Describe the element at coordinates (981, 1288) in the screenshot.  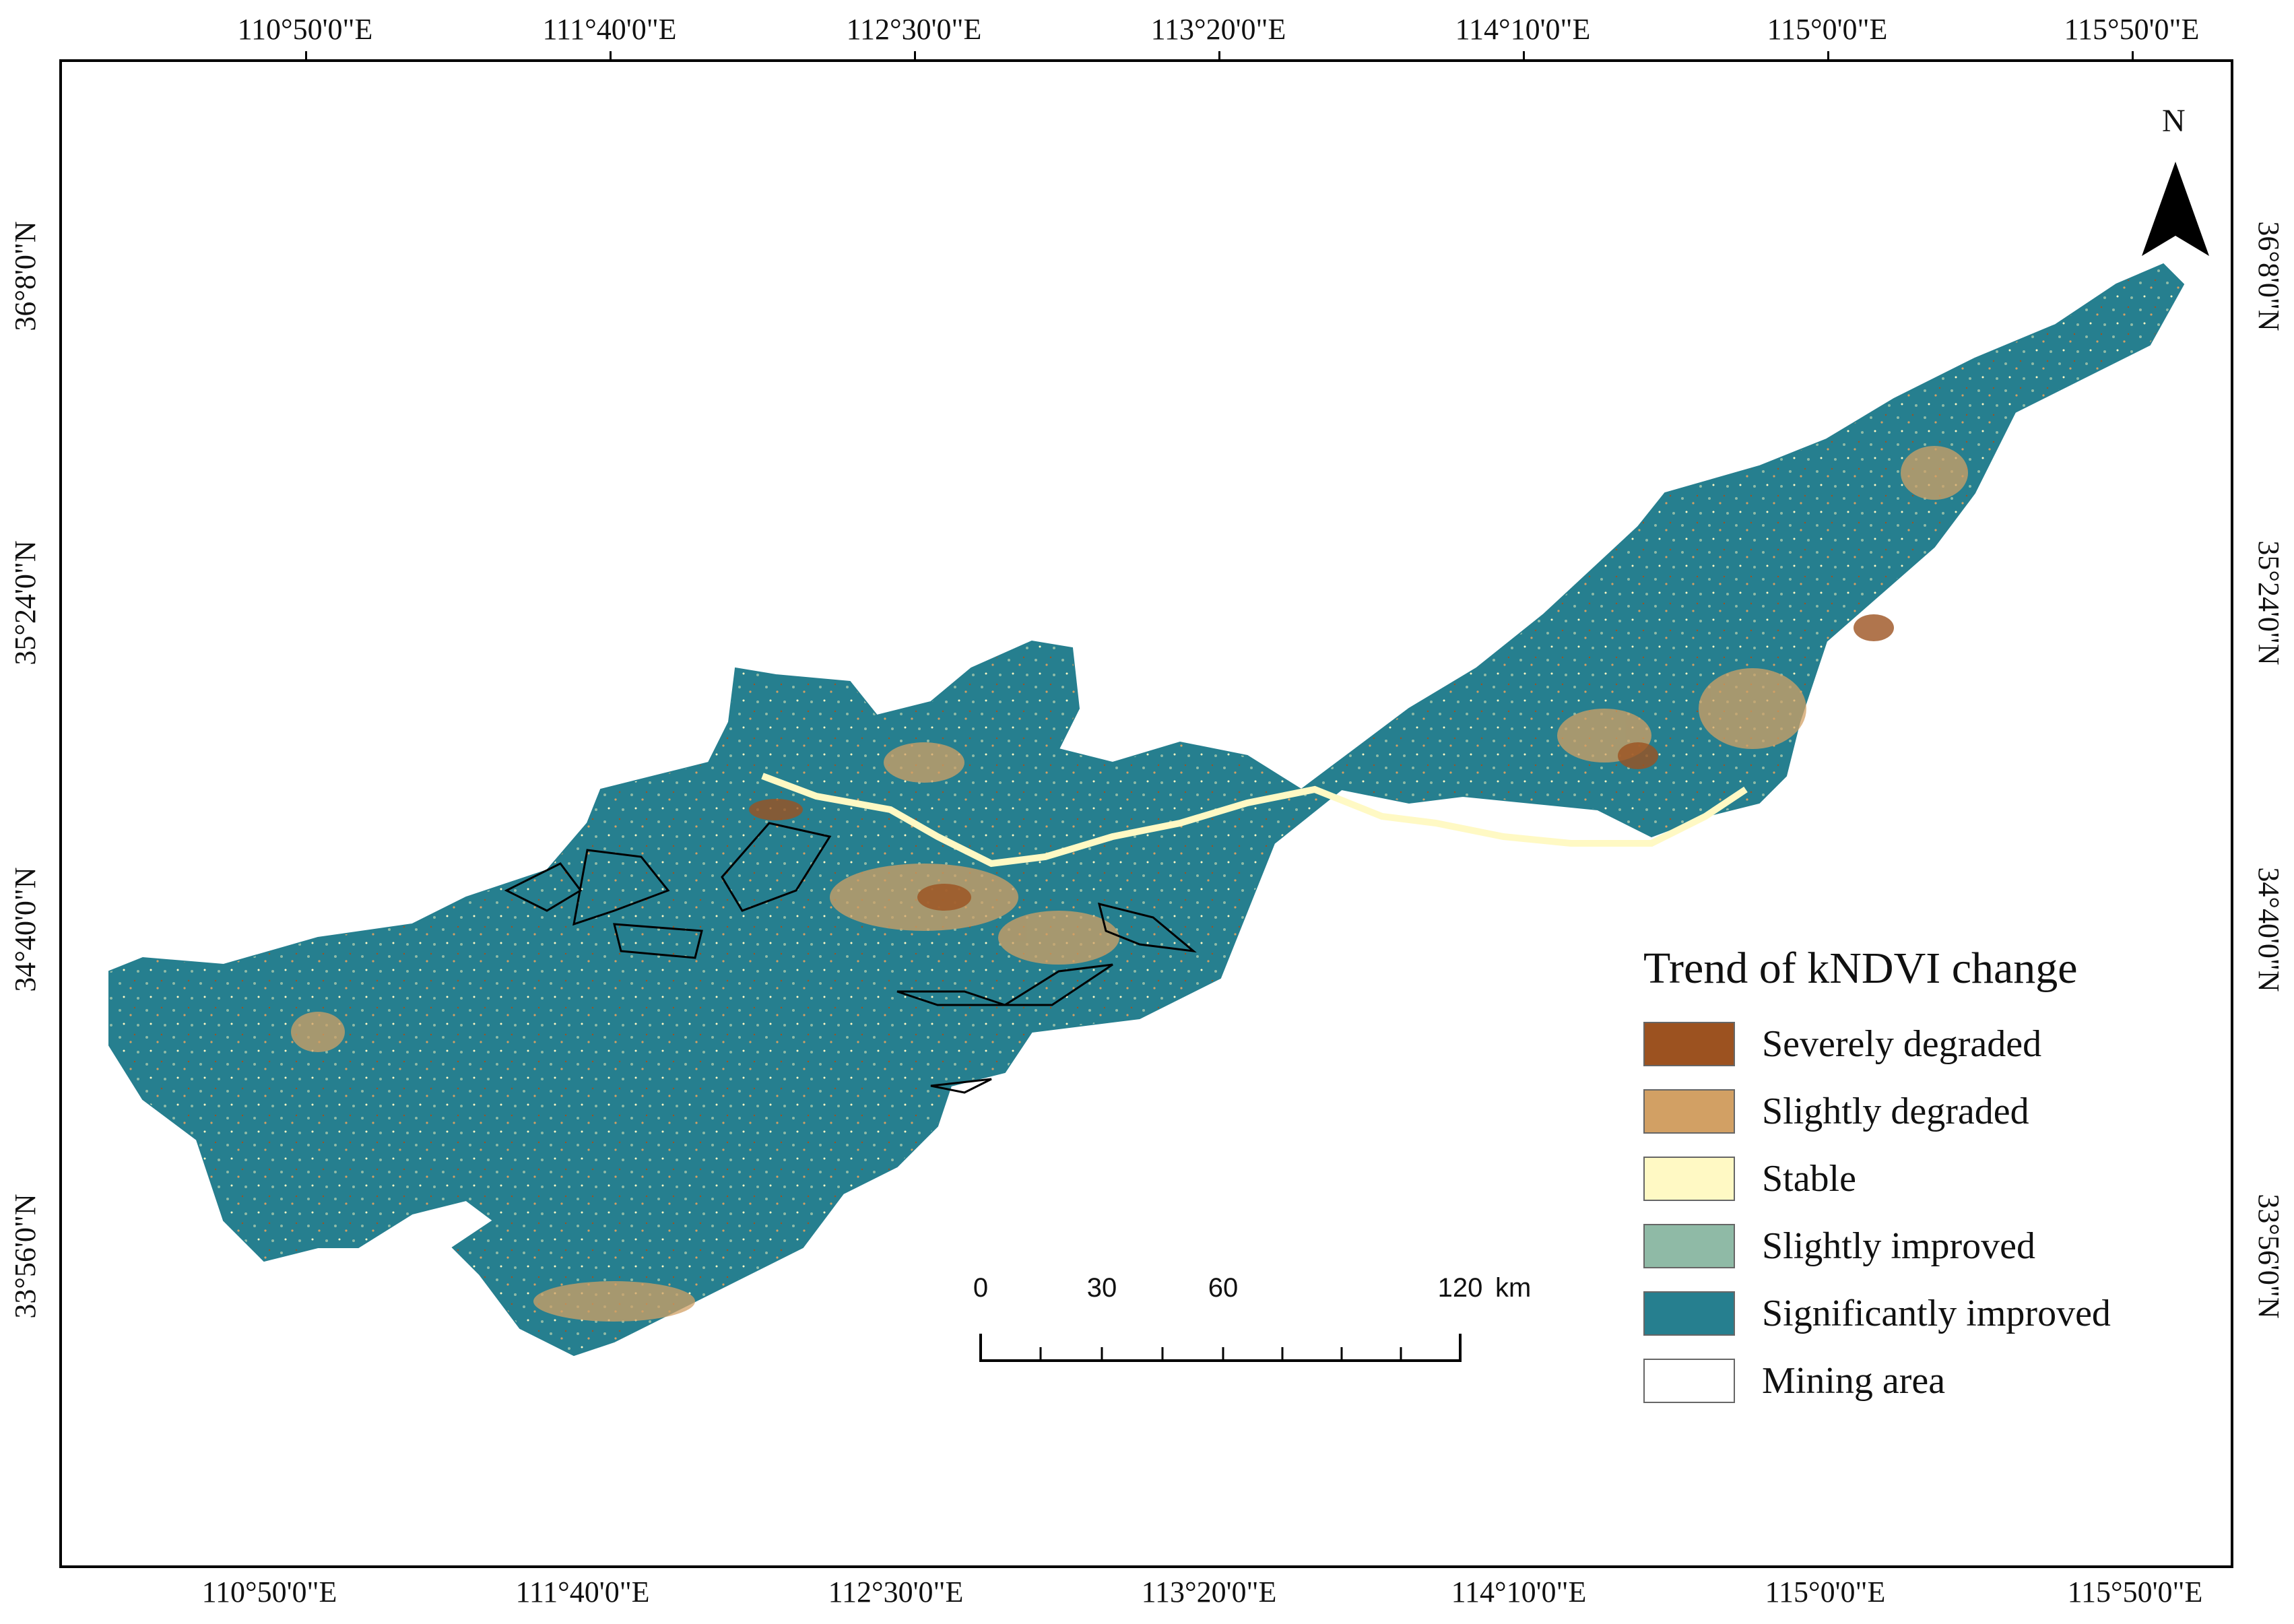
I see `scale-label: 0` at that location.